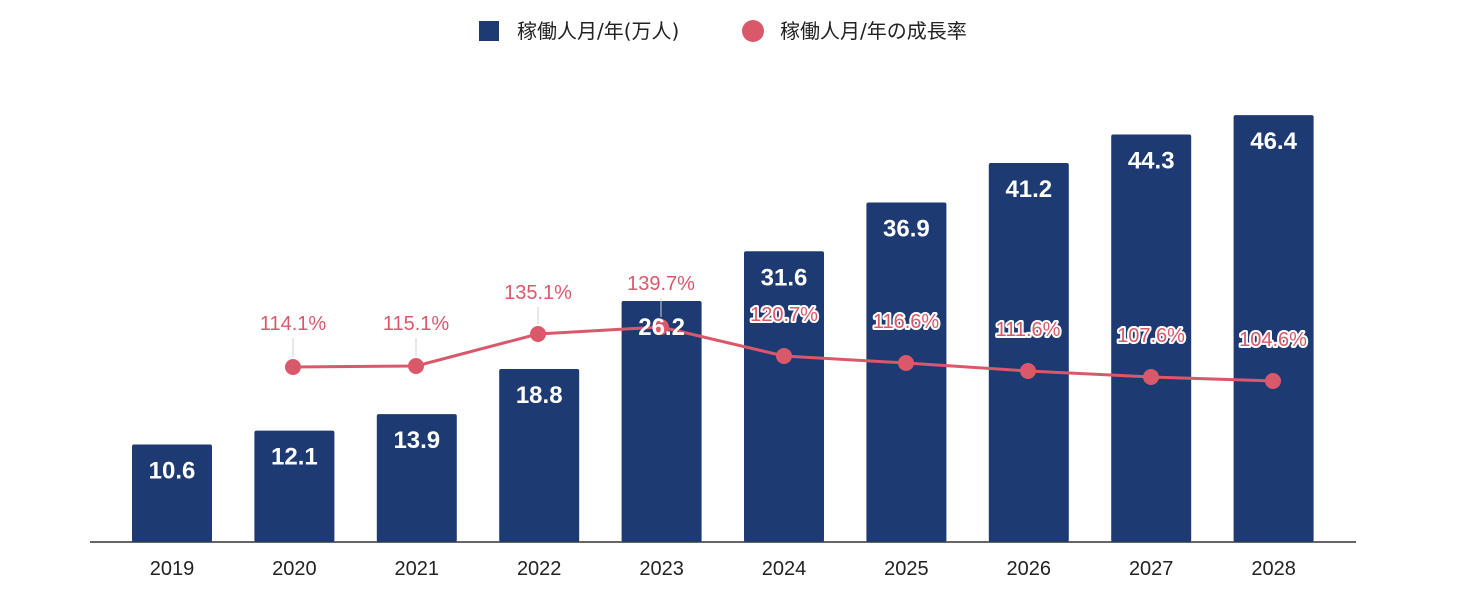  What do you see at coordinates (538, 293) in the screenshot?
I see `rate-value-label-2022: 135.1%` at bounding box center [538, 293].